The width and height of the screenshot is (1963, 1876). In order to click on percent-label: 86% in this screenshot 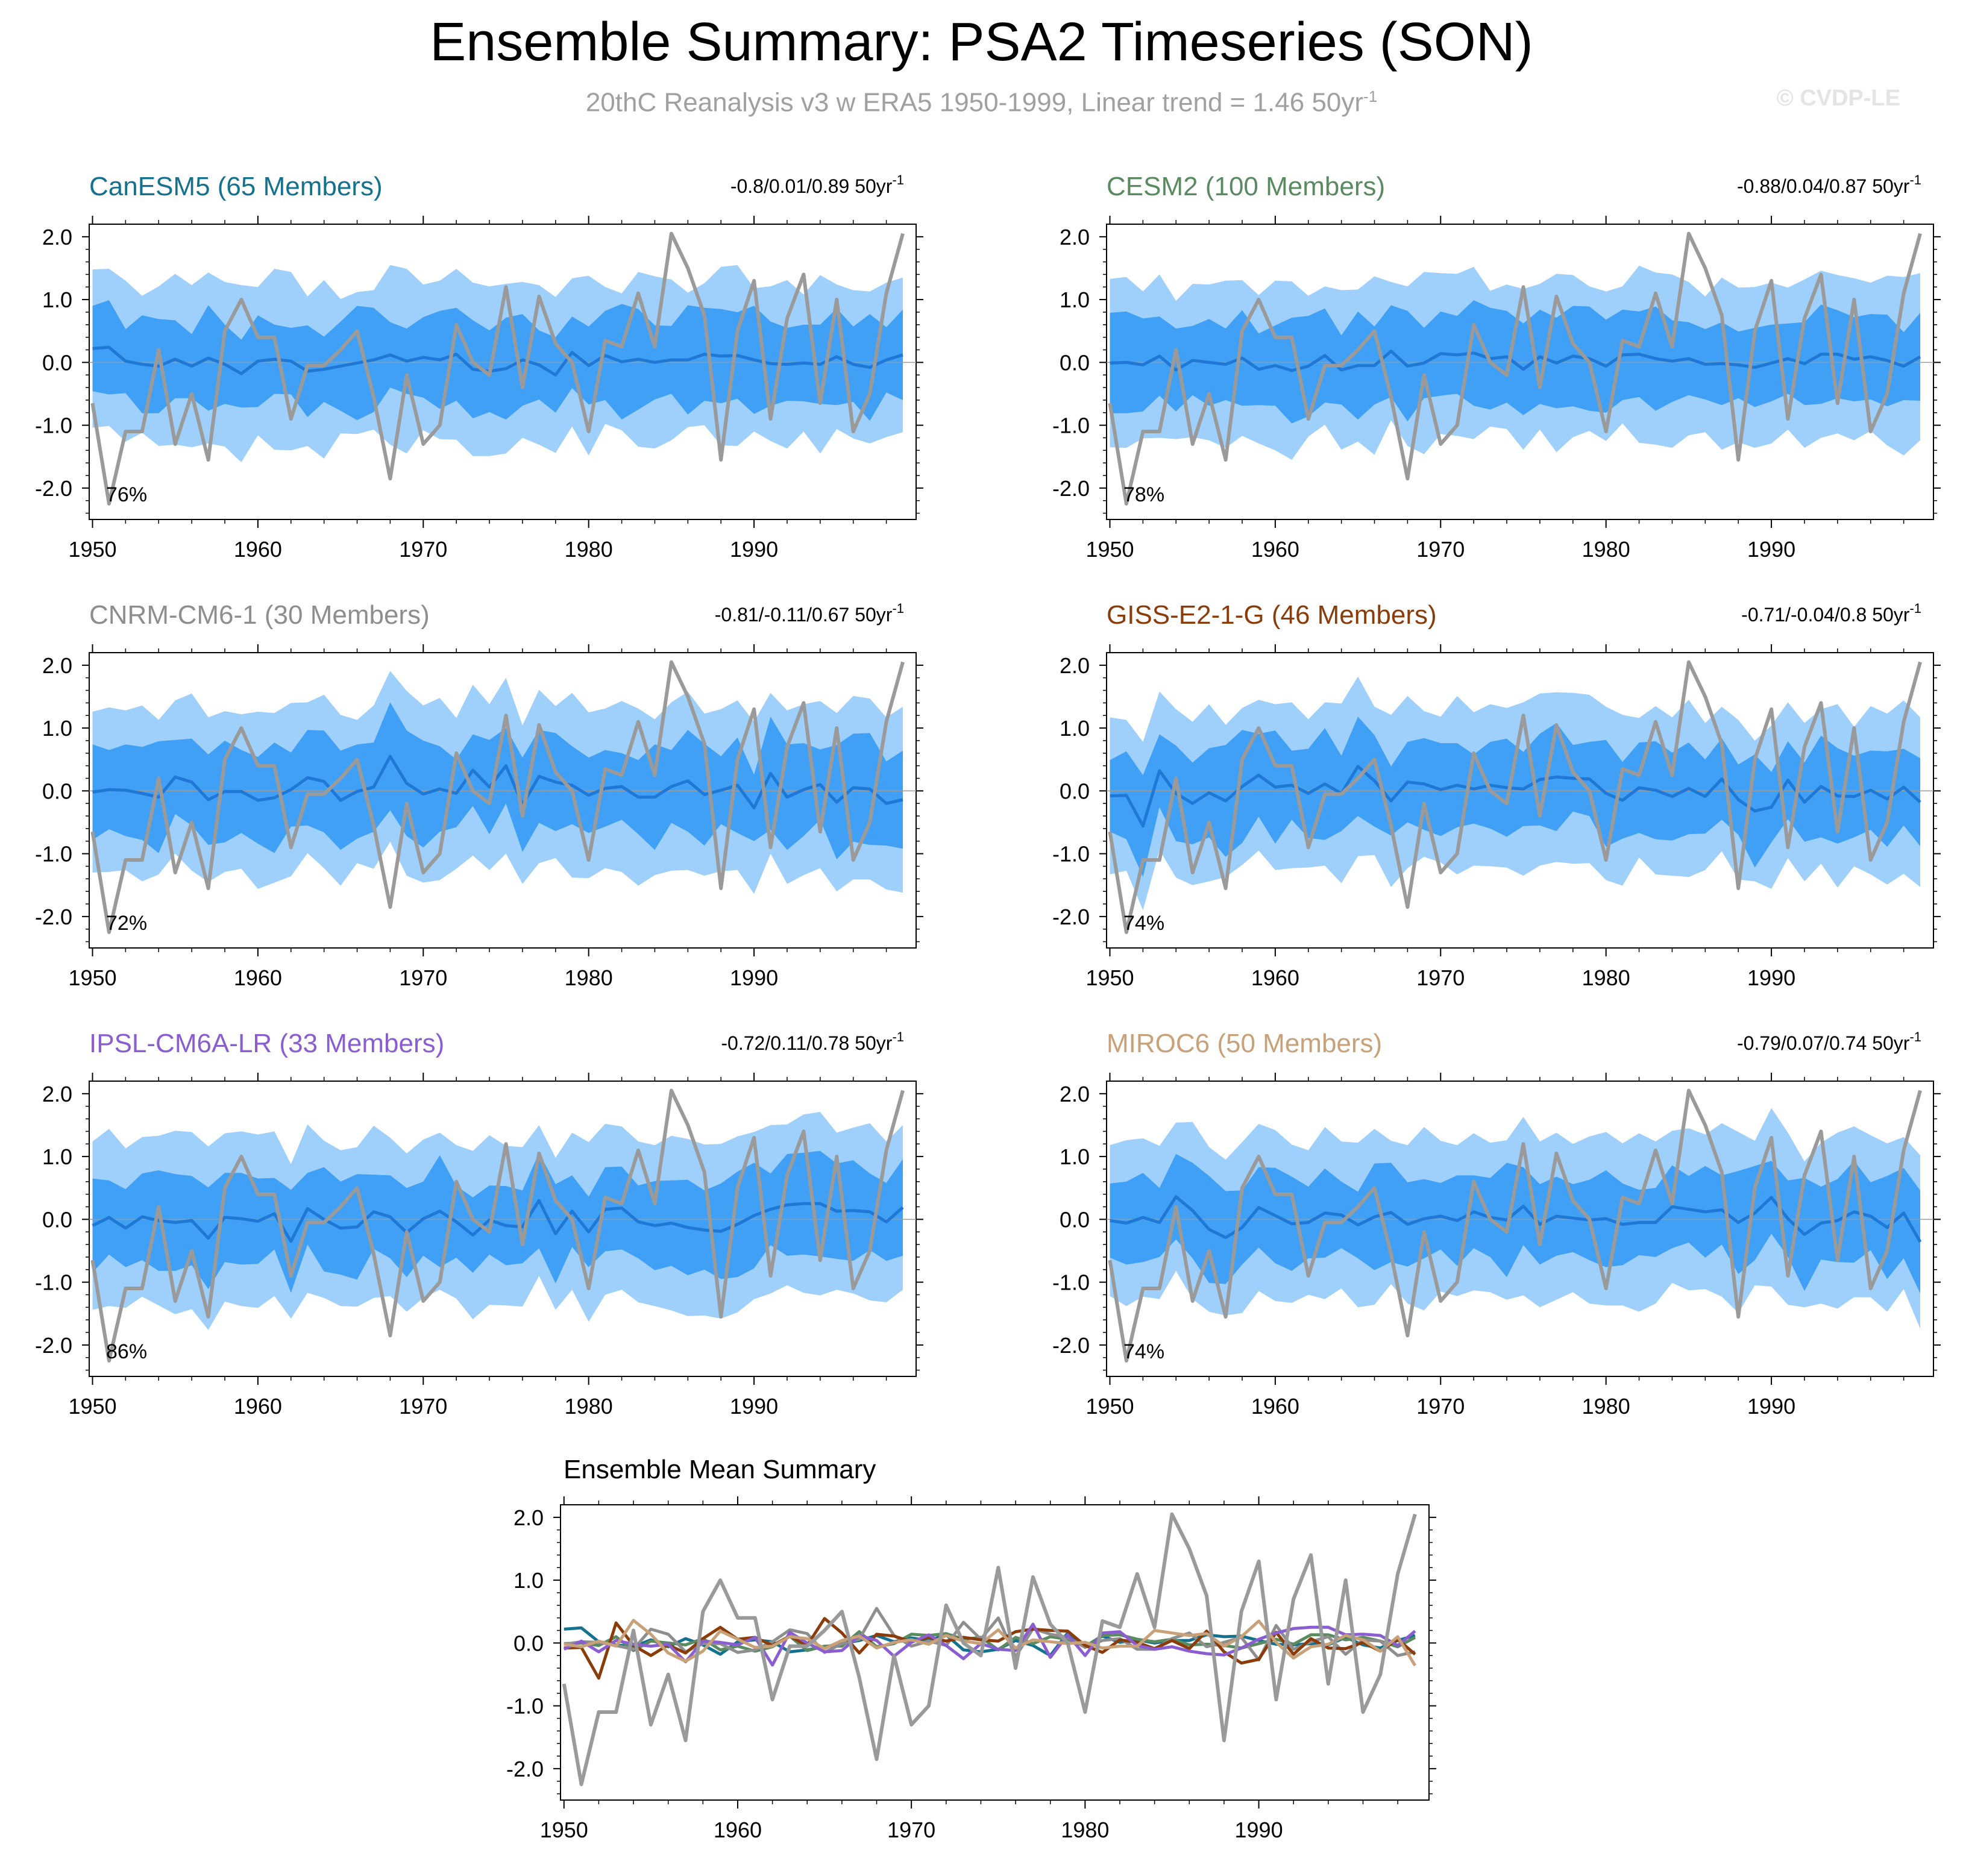, I will do `click(126, 1351)`.